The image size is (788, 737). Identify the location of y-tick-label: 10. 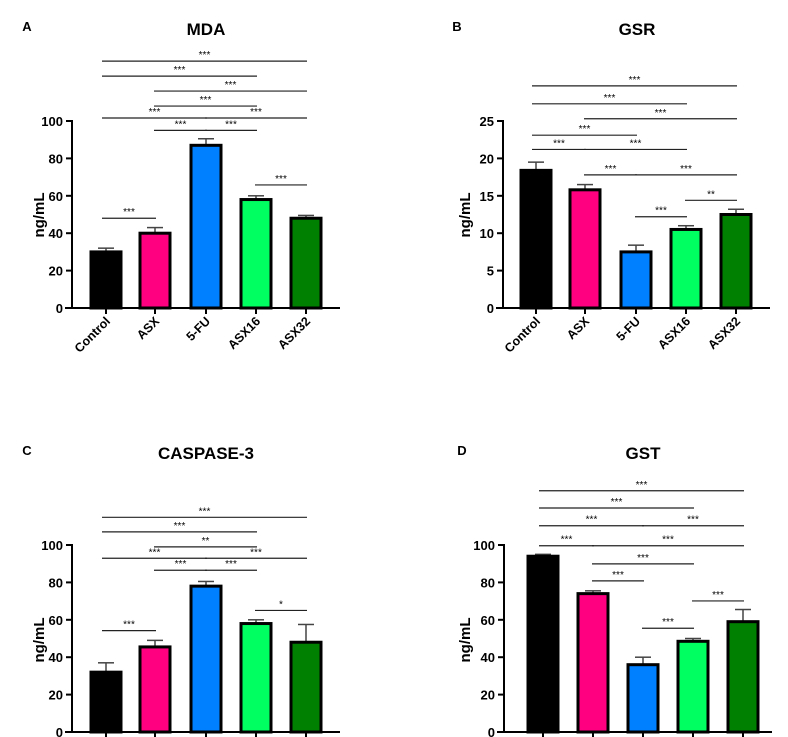
(487, 233).